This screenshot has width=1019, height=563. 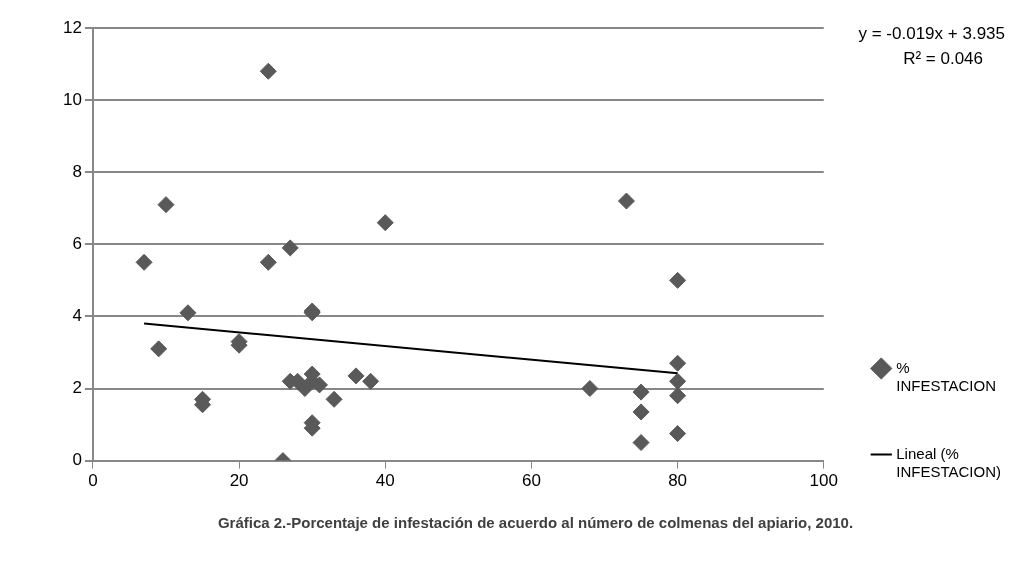 What do you see at coordinates (77, 243) in the screenshot?
I see `y-tick-label: 6` at bounding box center [77, 243].